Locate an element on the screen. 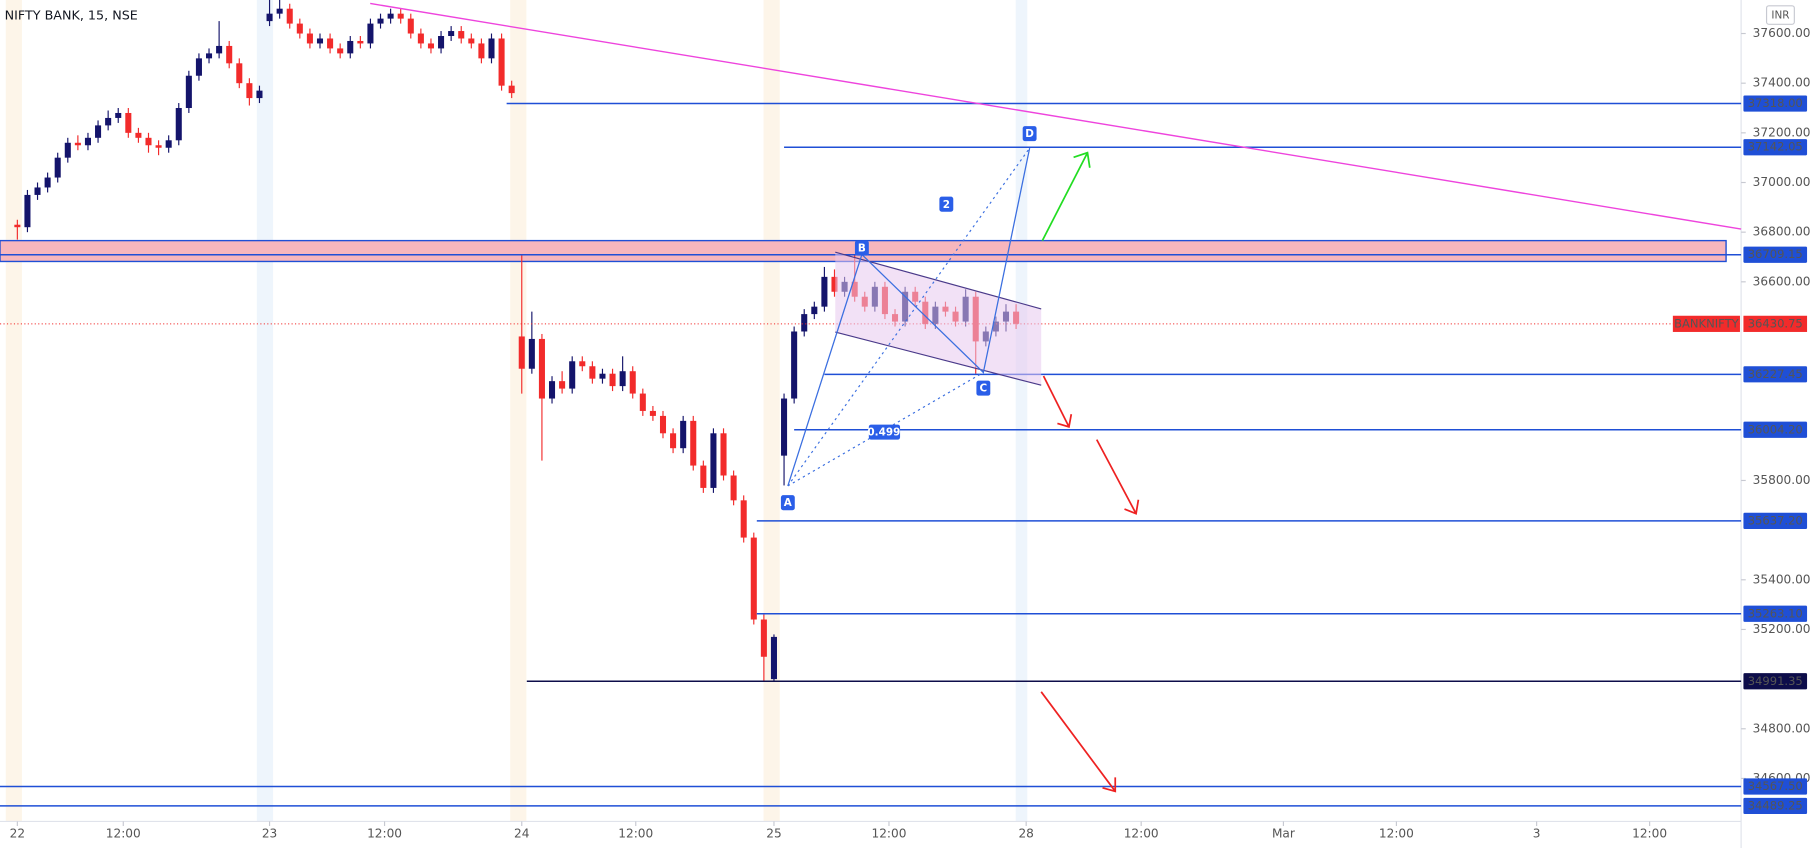 This screenshot has height=848, width=1814. level-label: 35637.20 is located at coordinates (1775, 520).